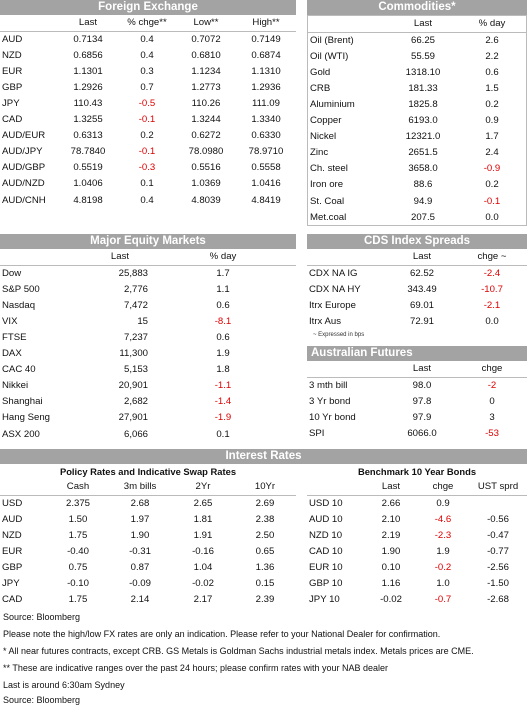 This screenshot has height=707, width=527. I want to click on row-label: NZD, so click(12, 55).